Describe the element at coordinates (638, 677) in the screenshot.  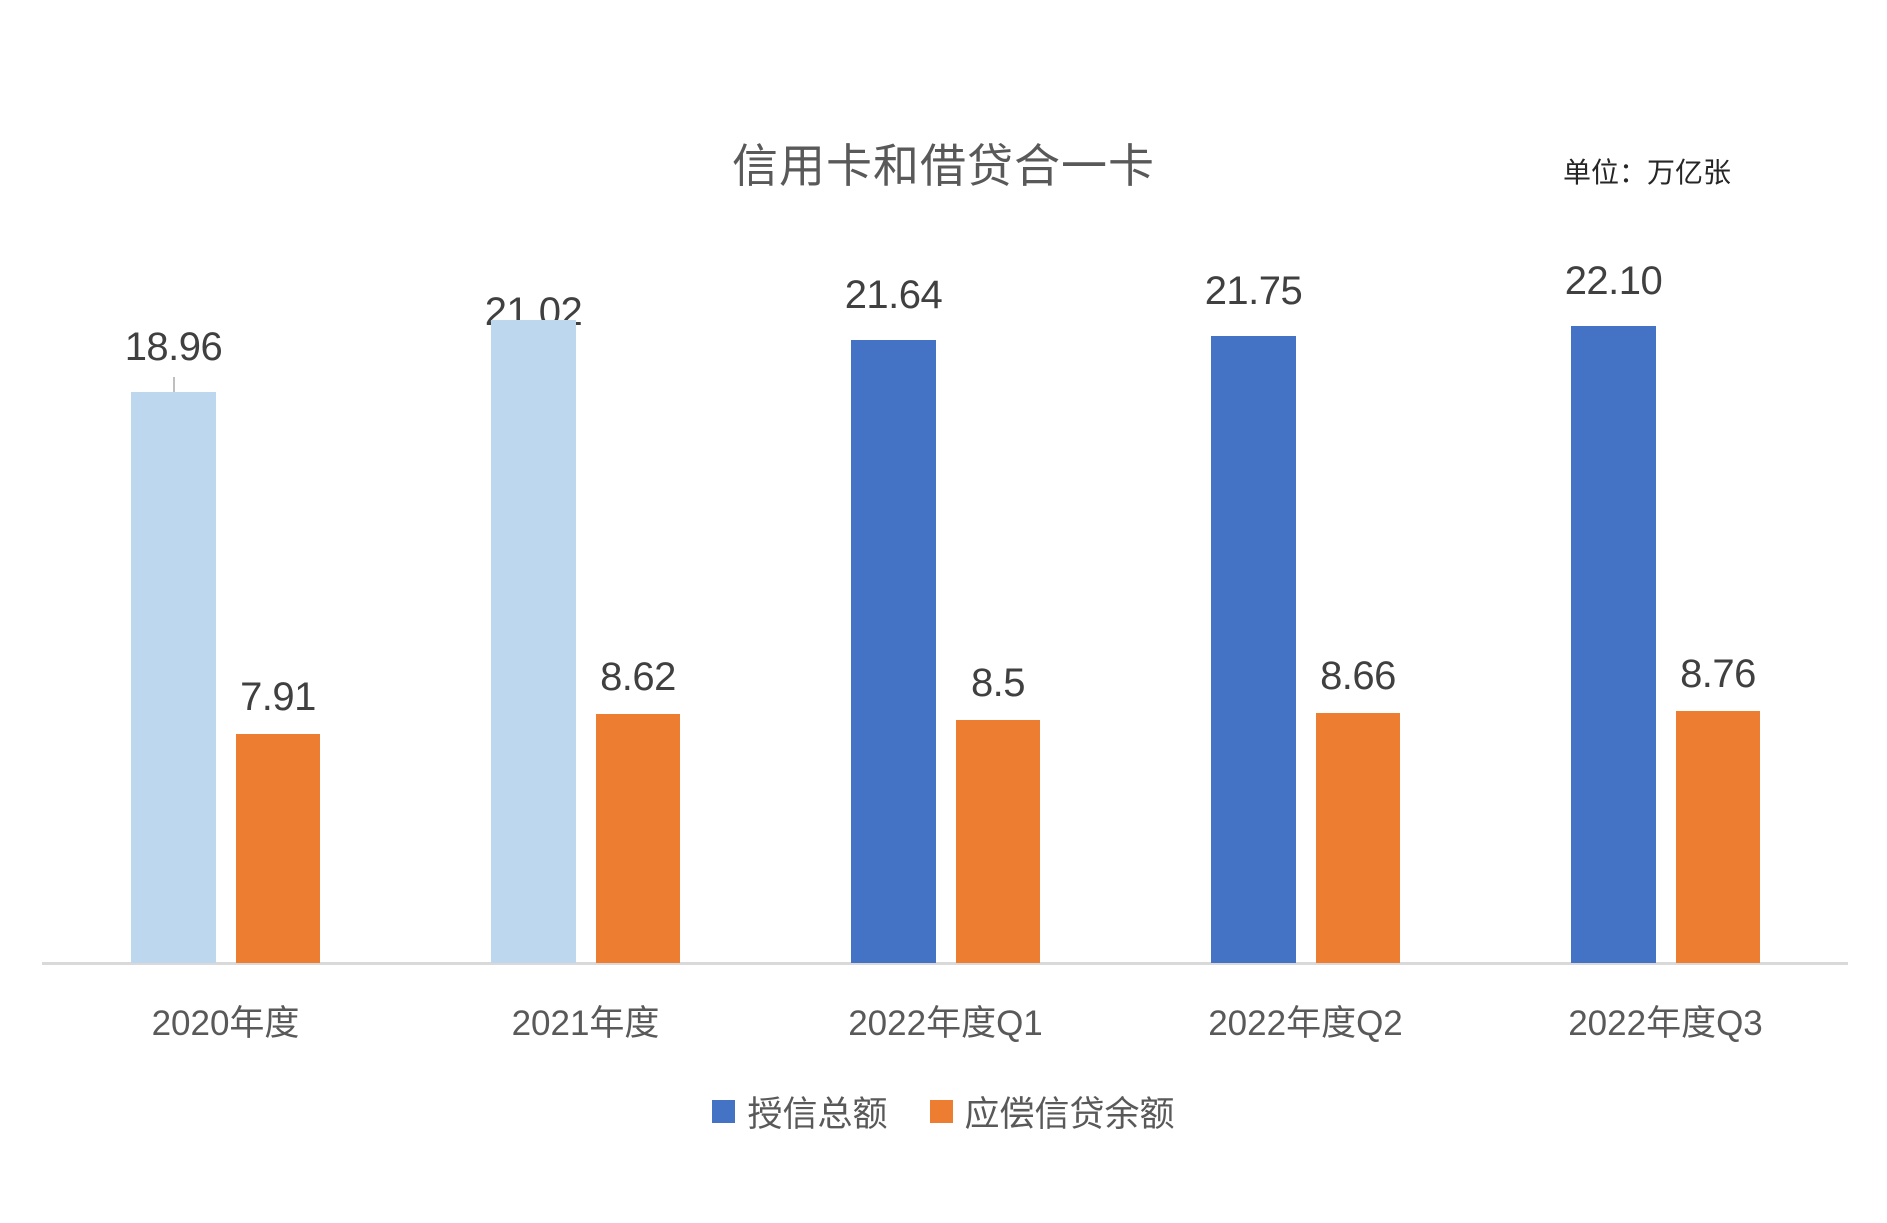
I see `outstanding-balance-data-label: 8.62` at that location.